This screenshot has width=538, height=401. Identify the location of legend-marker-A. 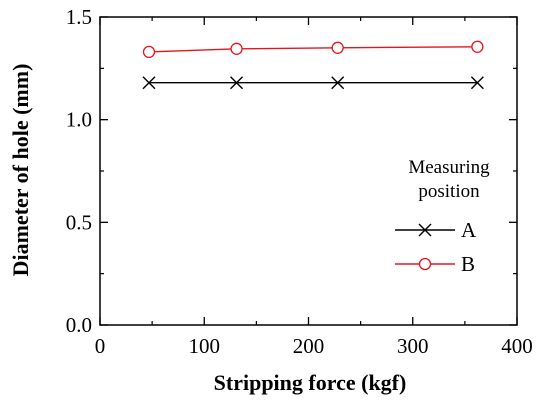
(425, 230).